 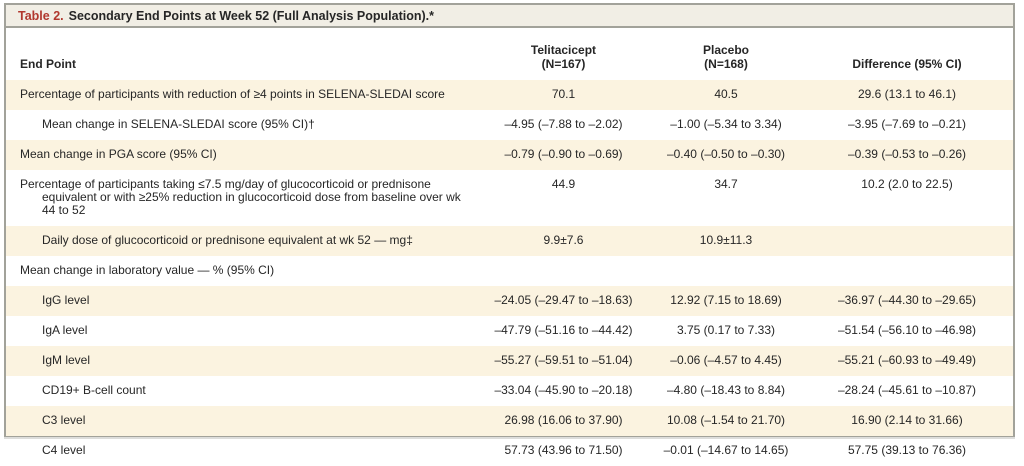 What do you see at coordinates (726, 240) in the screenshot?
I see `placebo-value-cell: 10.9±11.3` at bounding box center [726, 240].